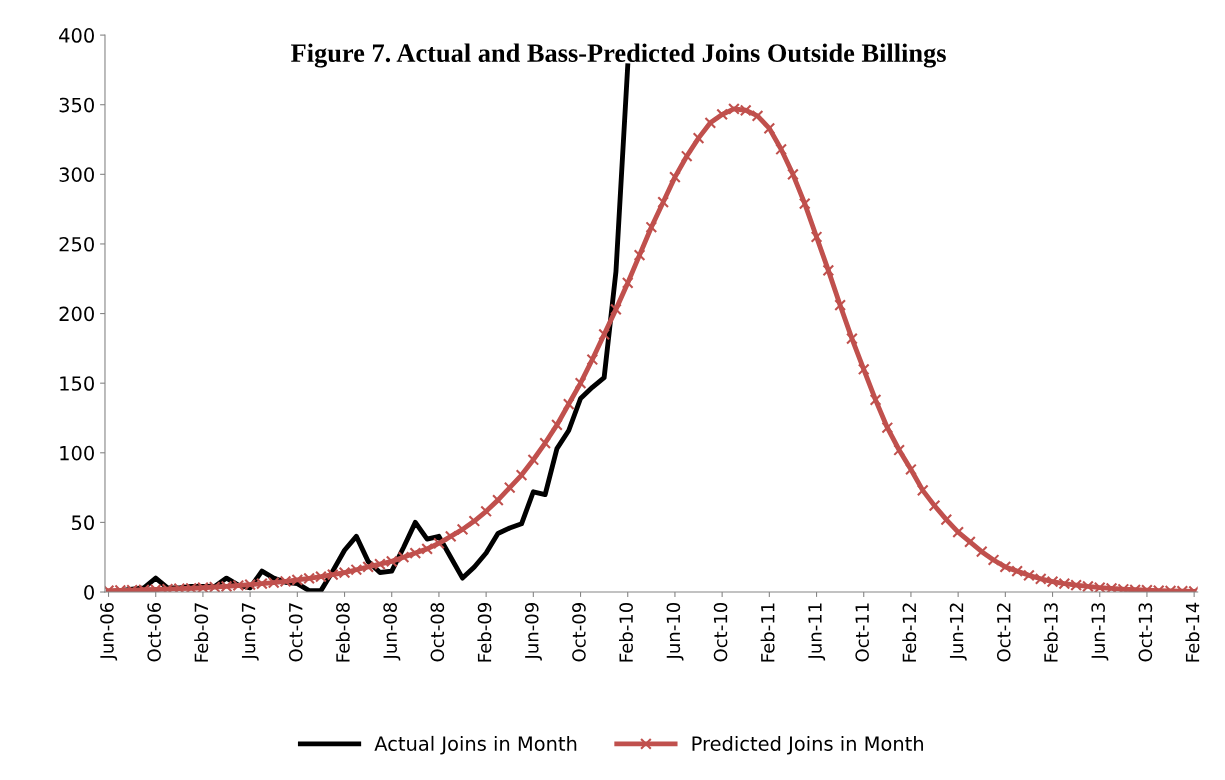 This screenshot has width=1225, height=780. I want to click on x-tick-label: Feb-11, so click(767, 632).